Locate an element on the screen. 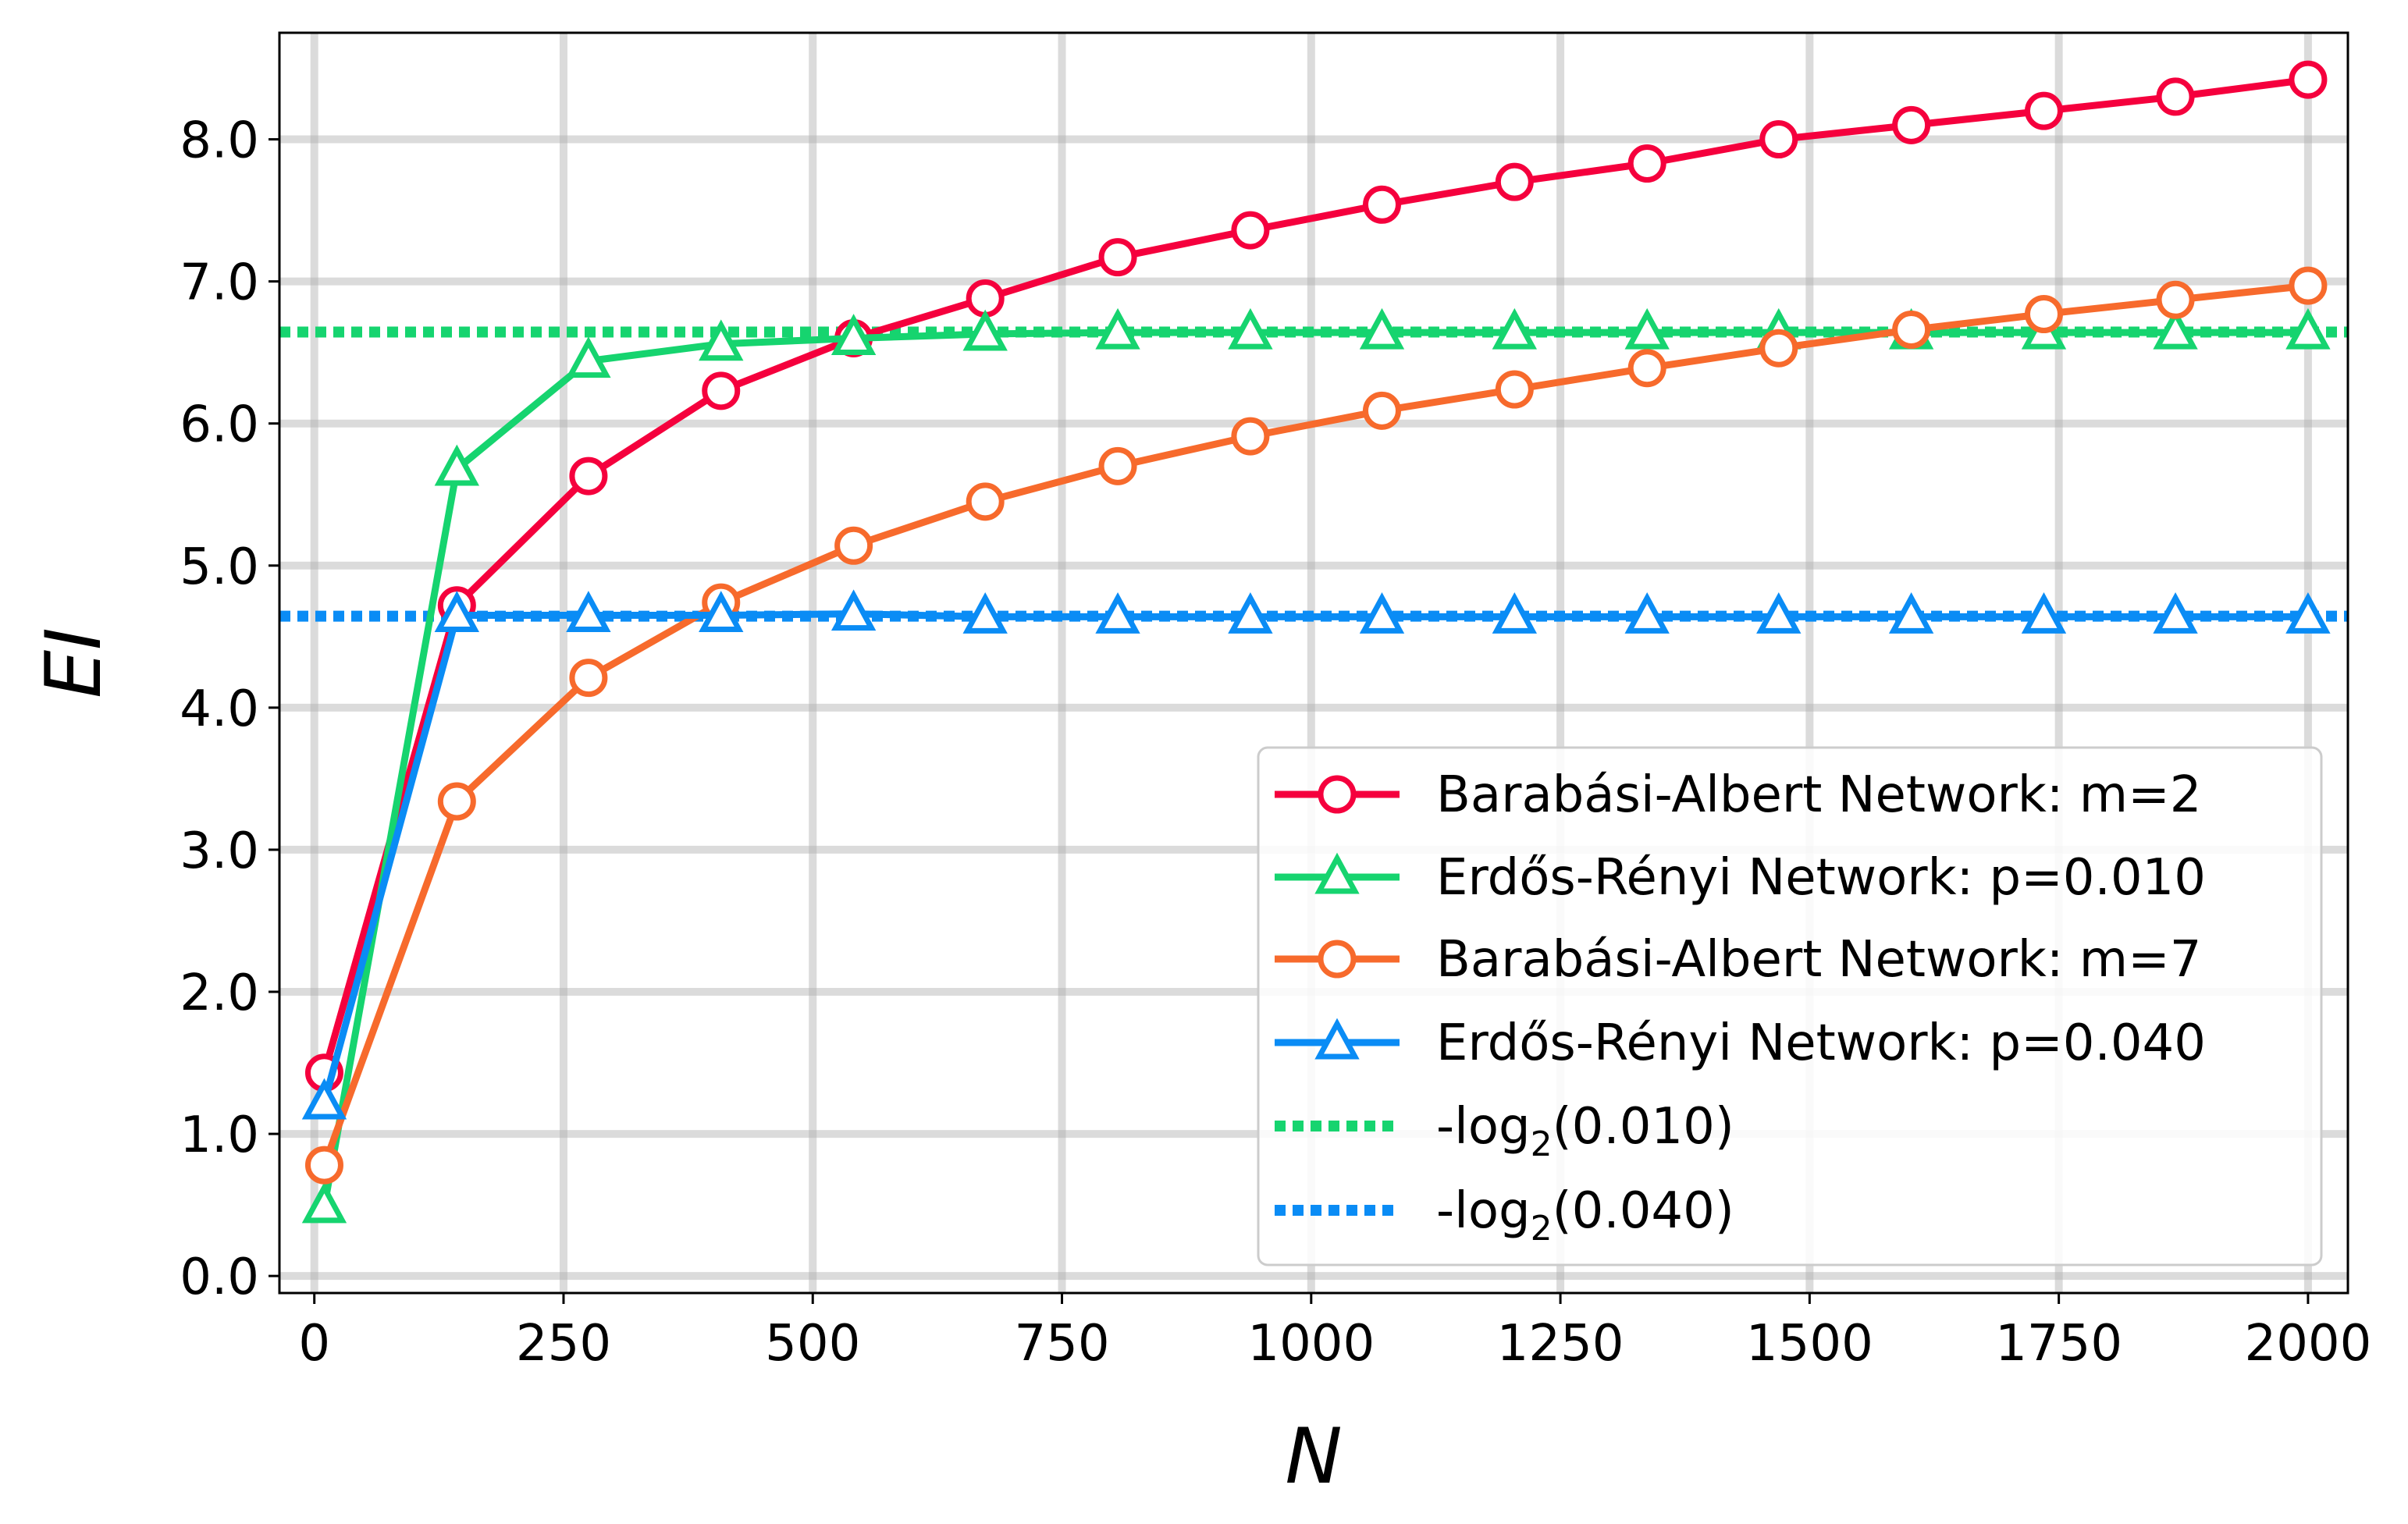 The image size is (2408, 1524). y-tick-label: 1.0 is located at coordinates (219, 1135).